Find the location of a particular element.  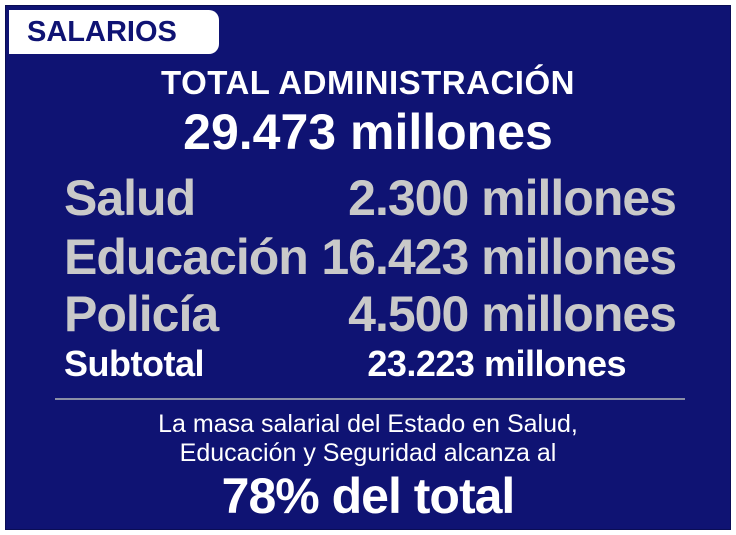

row-label: Salud is located at coordinates (130, 198).